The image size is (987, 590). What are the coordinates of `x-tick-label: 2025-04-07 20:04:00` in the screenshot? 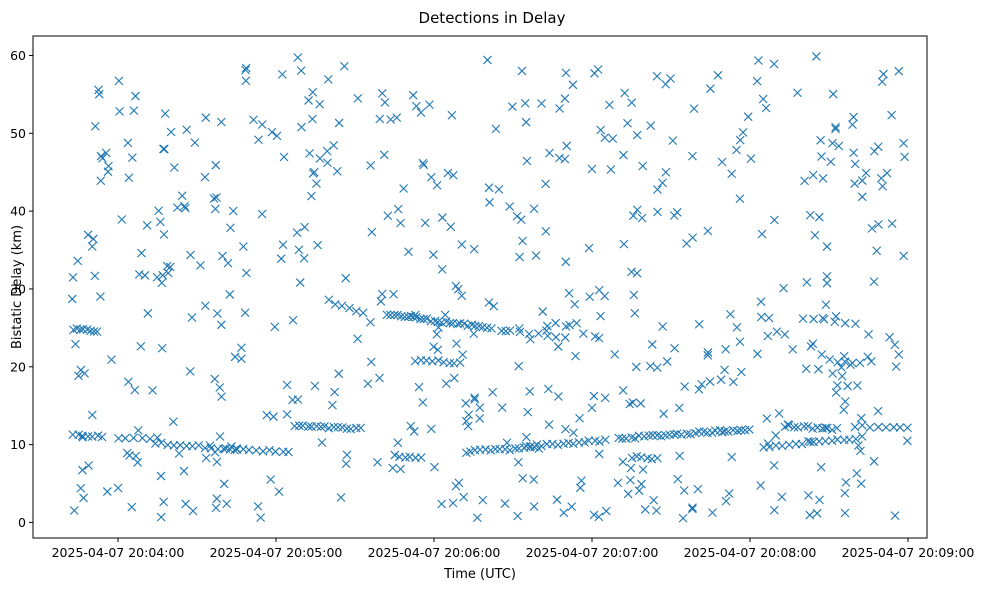 It's located at (118, 552).